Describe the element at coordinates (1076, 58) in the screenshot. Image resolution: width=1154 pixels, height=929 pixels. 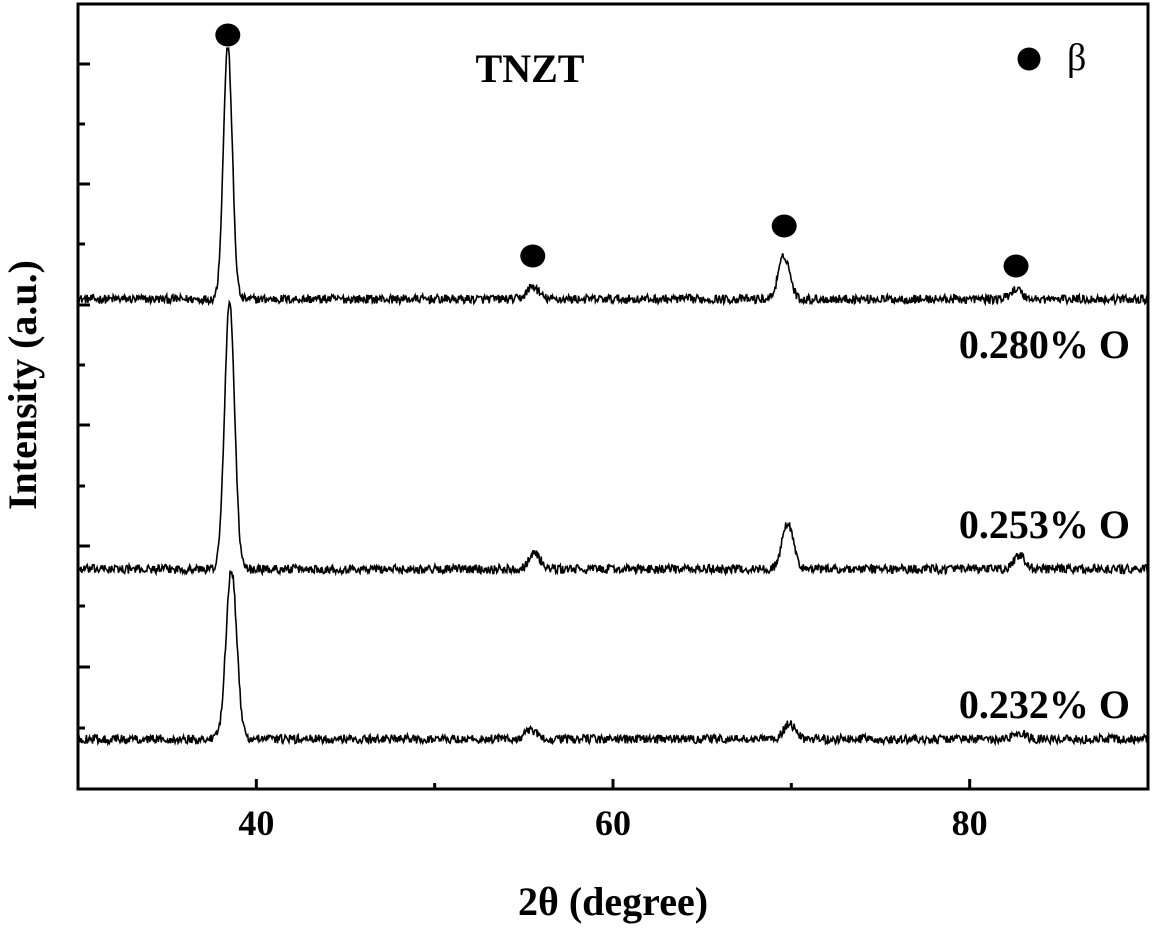
I see `legend-label: β` at that location.